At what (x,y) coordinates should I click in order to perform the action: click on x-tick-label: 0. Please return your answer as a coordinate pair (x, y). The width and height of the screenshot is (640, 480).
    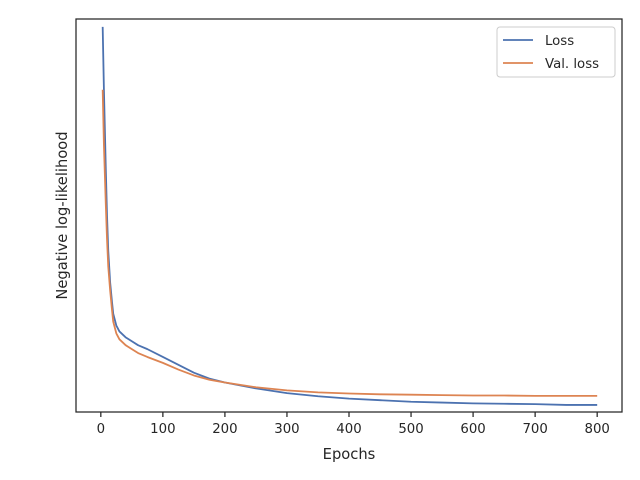
    Looking at the image, I should click on (101, 429).